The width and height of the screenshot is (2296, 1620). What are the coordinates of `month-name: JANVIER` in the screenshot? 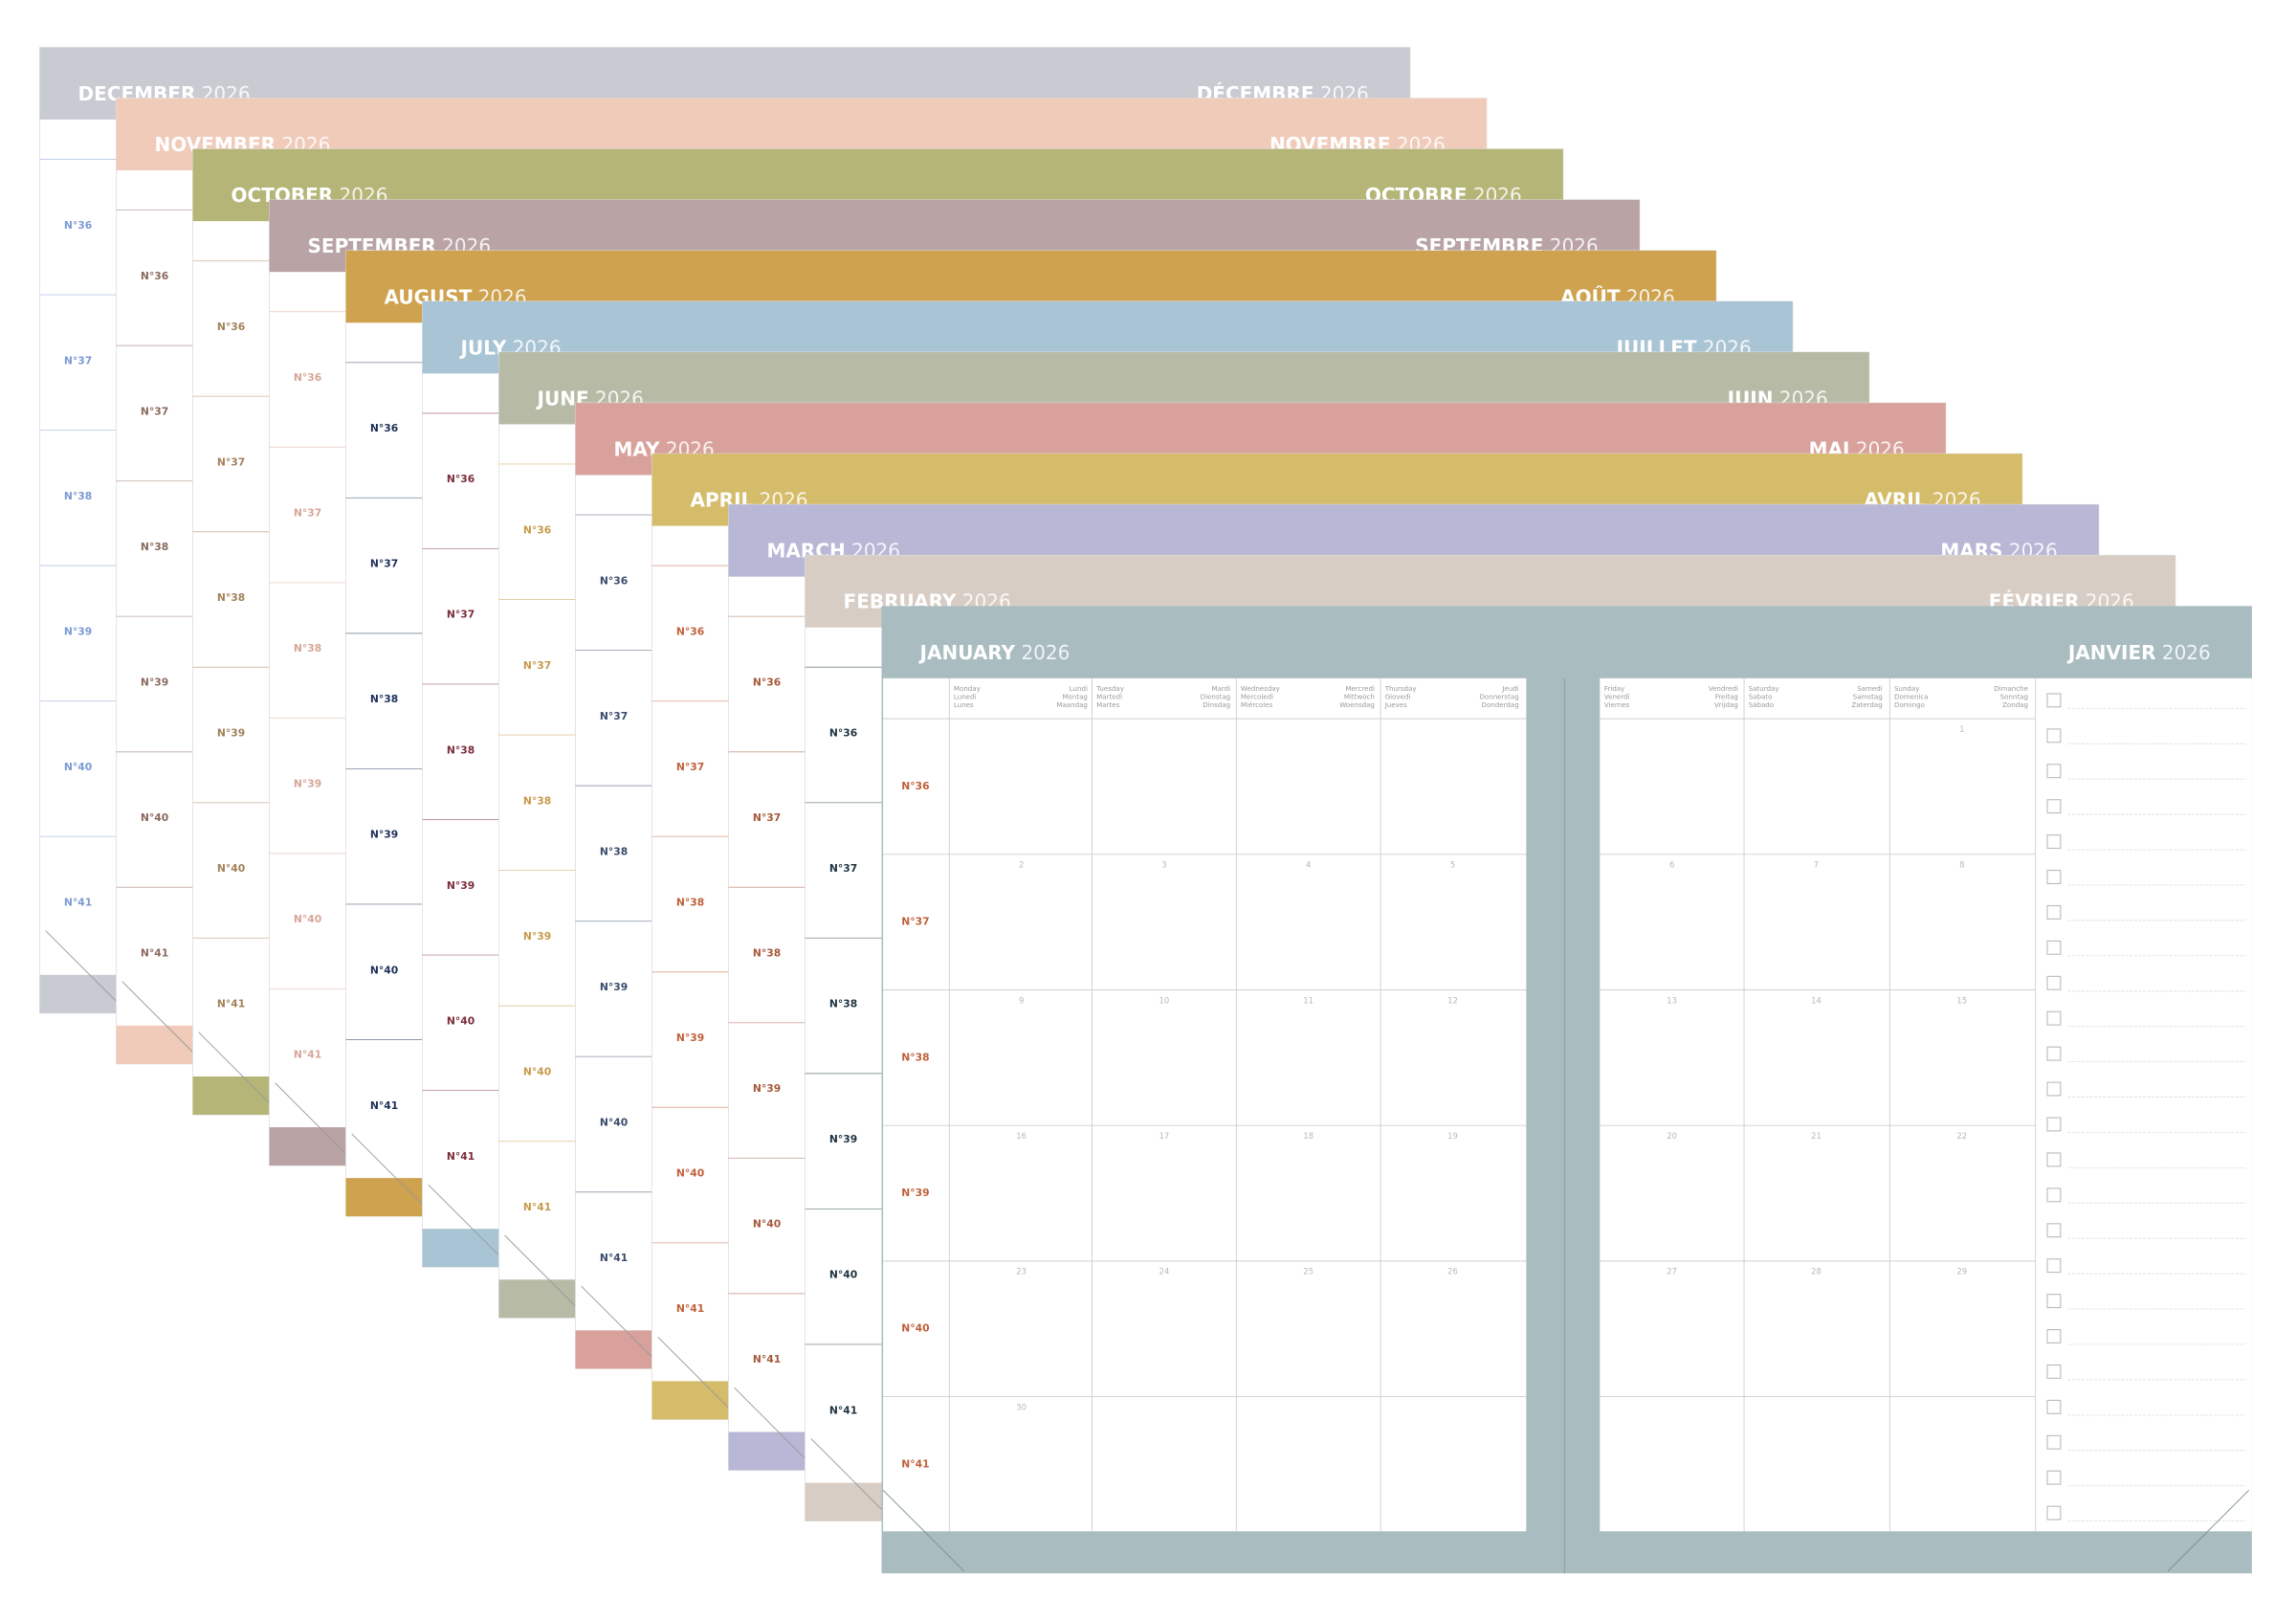 It's located at (2111, 652).